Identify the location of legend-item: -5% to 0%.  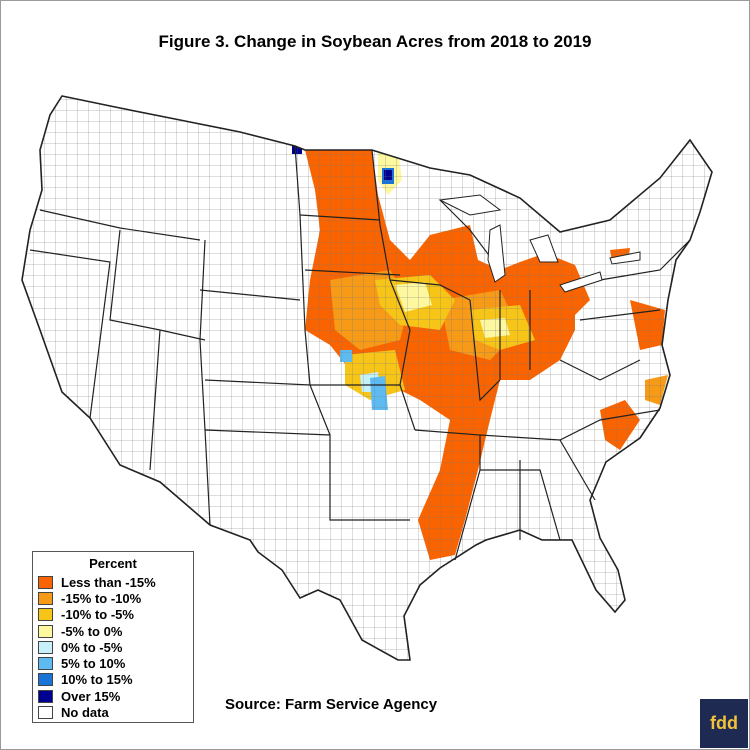
(113, 631).